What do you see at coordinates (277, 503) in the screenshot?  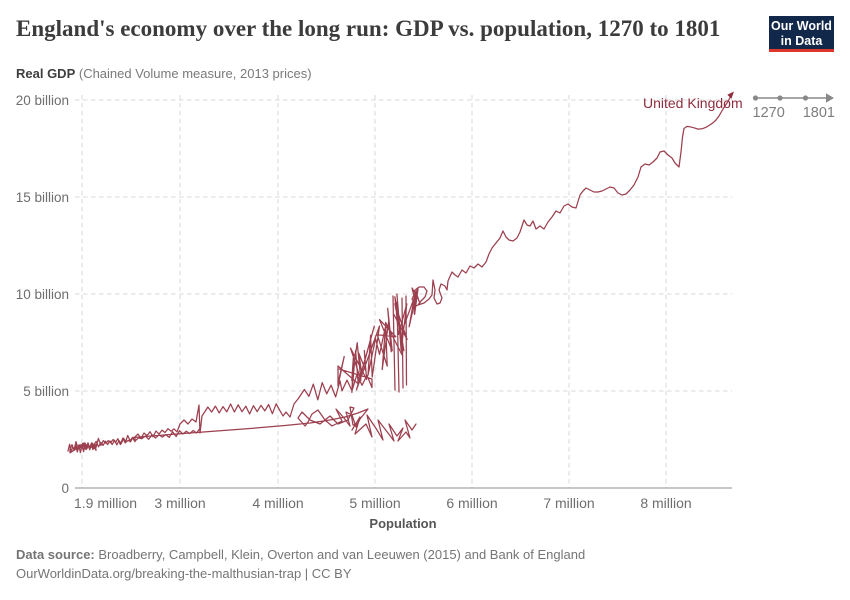 I see `svg-text: 4 million` at bounding box center [277, 503].